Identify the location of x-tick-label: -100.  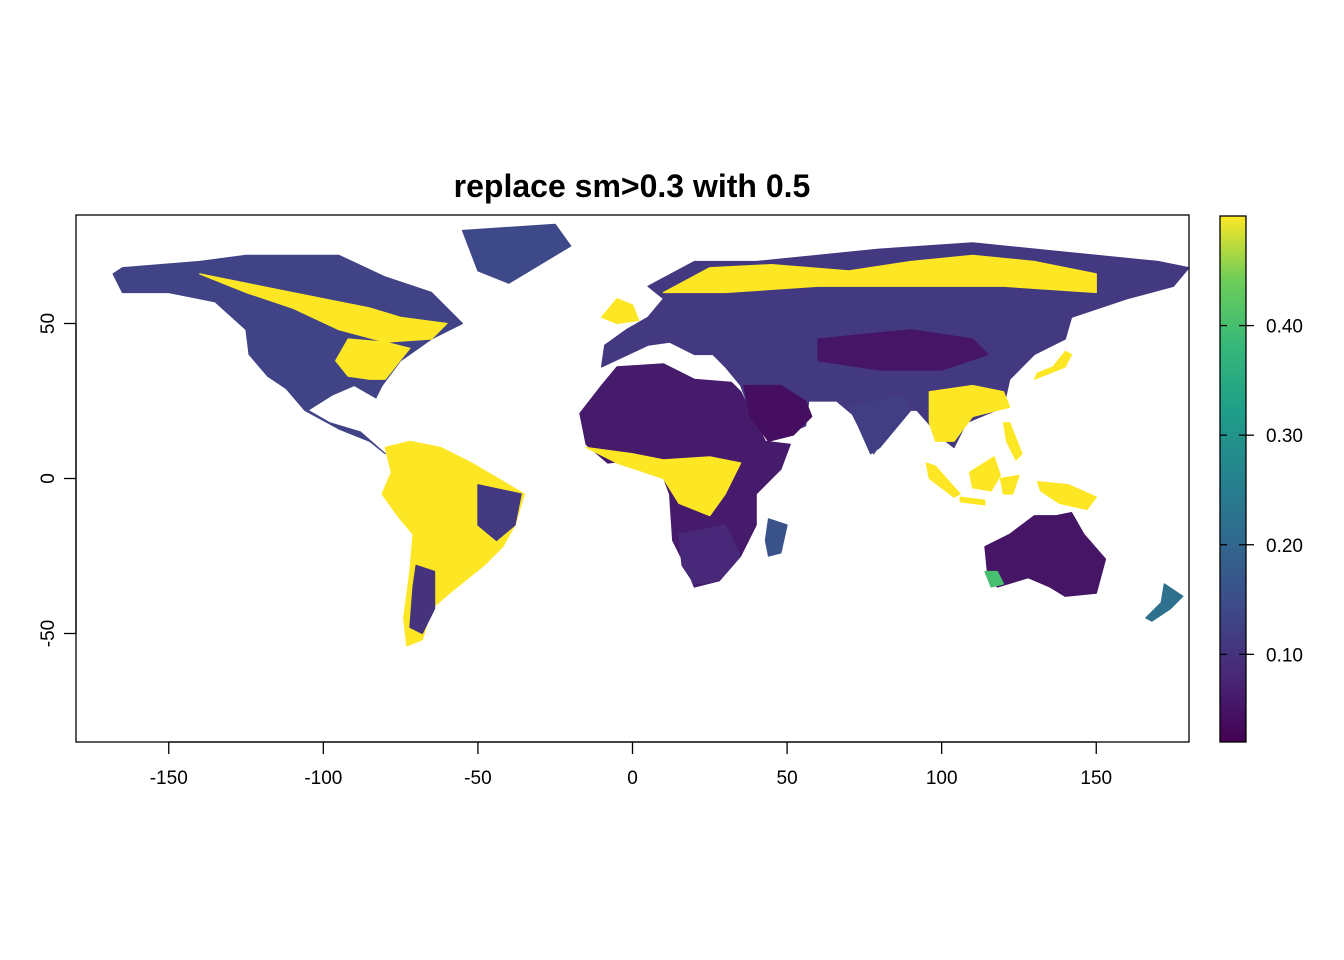
(323, 778).